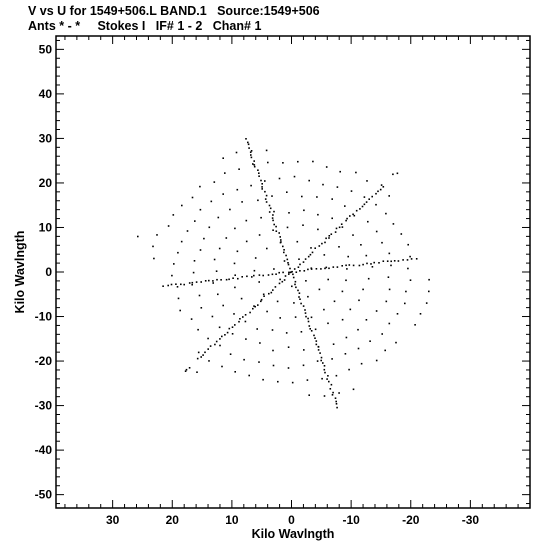 The height and width of the screenshot is (547, 540). What do you see at coordinates (113, 520) in the screenshot?
I see `x-tick-label: 30` at bounding box center [113, 520].